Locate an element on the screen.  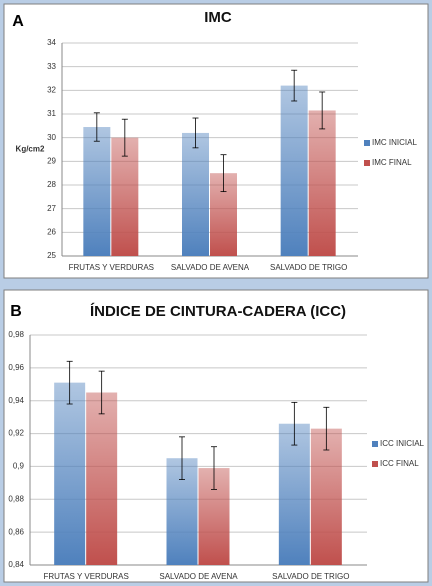
legend-label: ICC INICIAL is located at coordinates (402, 443).